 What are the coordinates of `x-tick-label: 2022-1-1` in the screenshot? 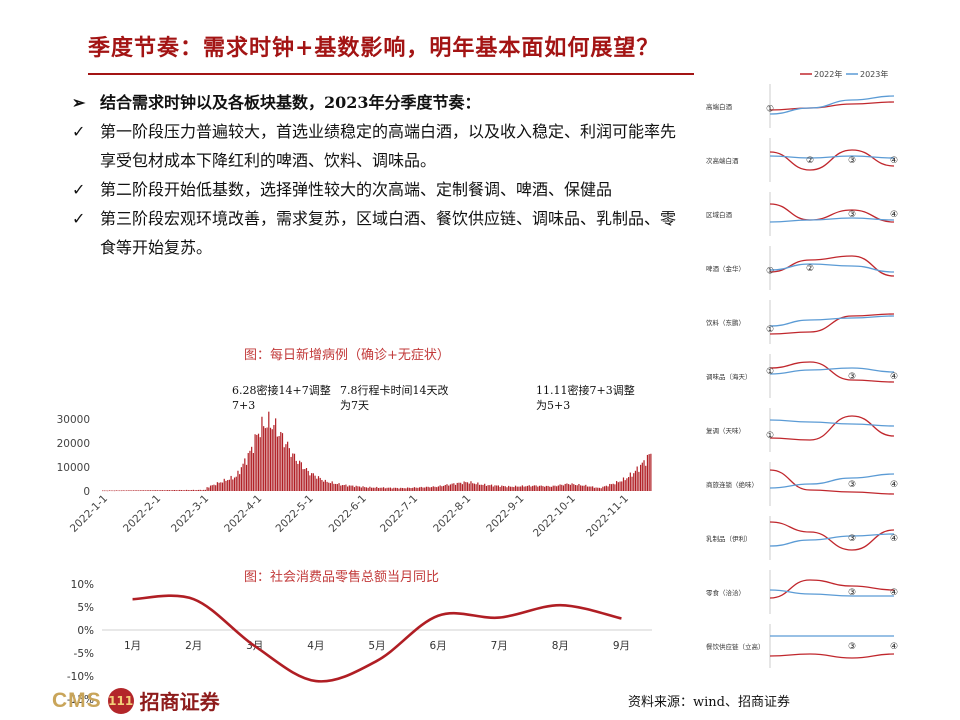 It's located at (89, 514).